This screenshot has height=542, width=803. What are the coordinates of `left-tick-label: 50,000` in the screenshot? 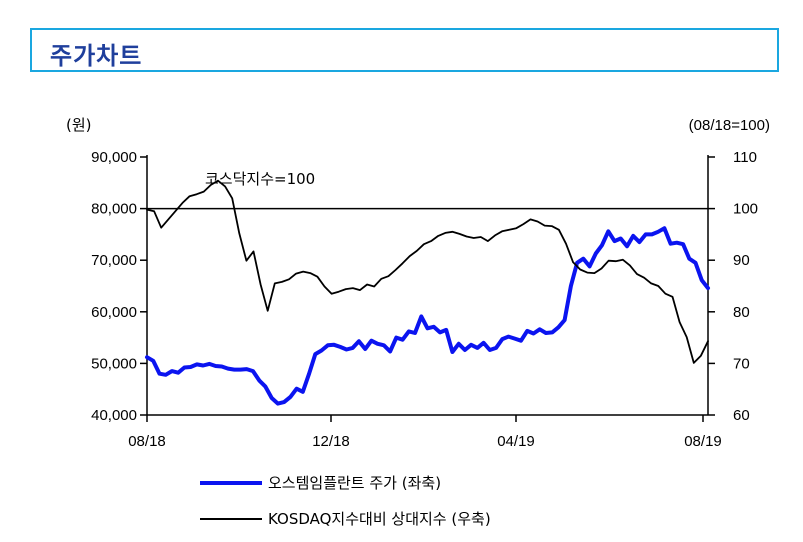 It's located at (114, 363).